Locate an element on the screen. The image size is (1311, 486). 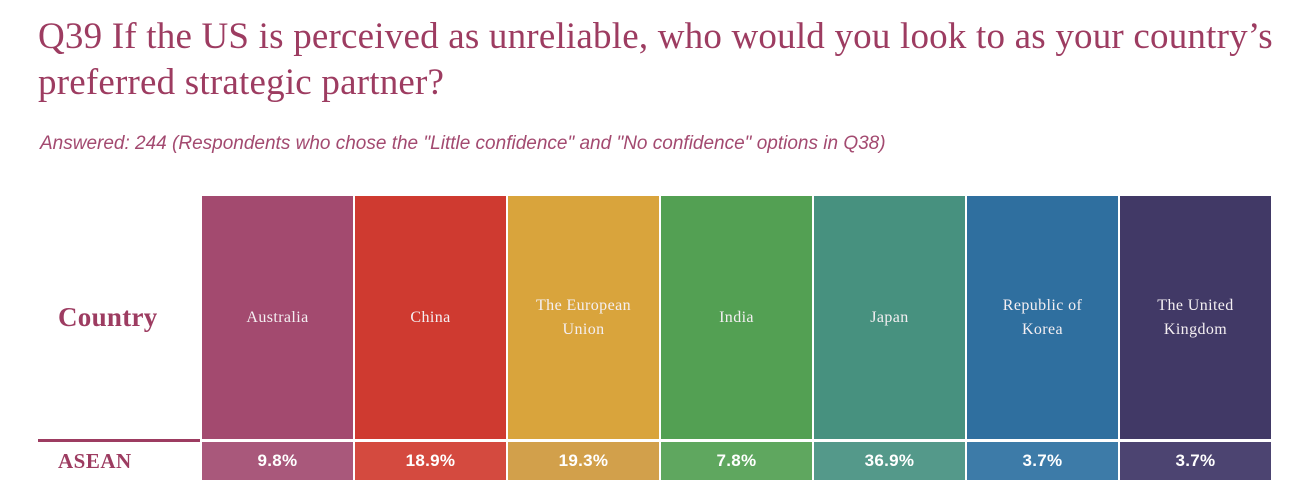
column-header-india: India is located at coordinates (735, 317).